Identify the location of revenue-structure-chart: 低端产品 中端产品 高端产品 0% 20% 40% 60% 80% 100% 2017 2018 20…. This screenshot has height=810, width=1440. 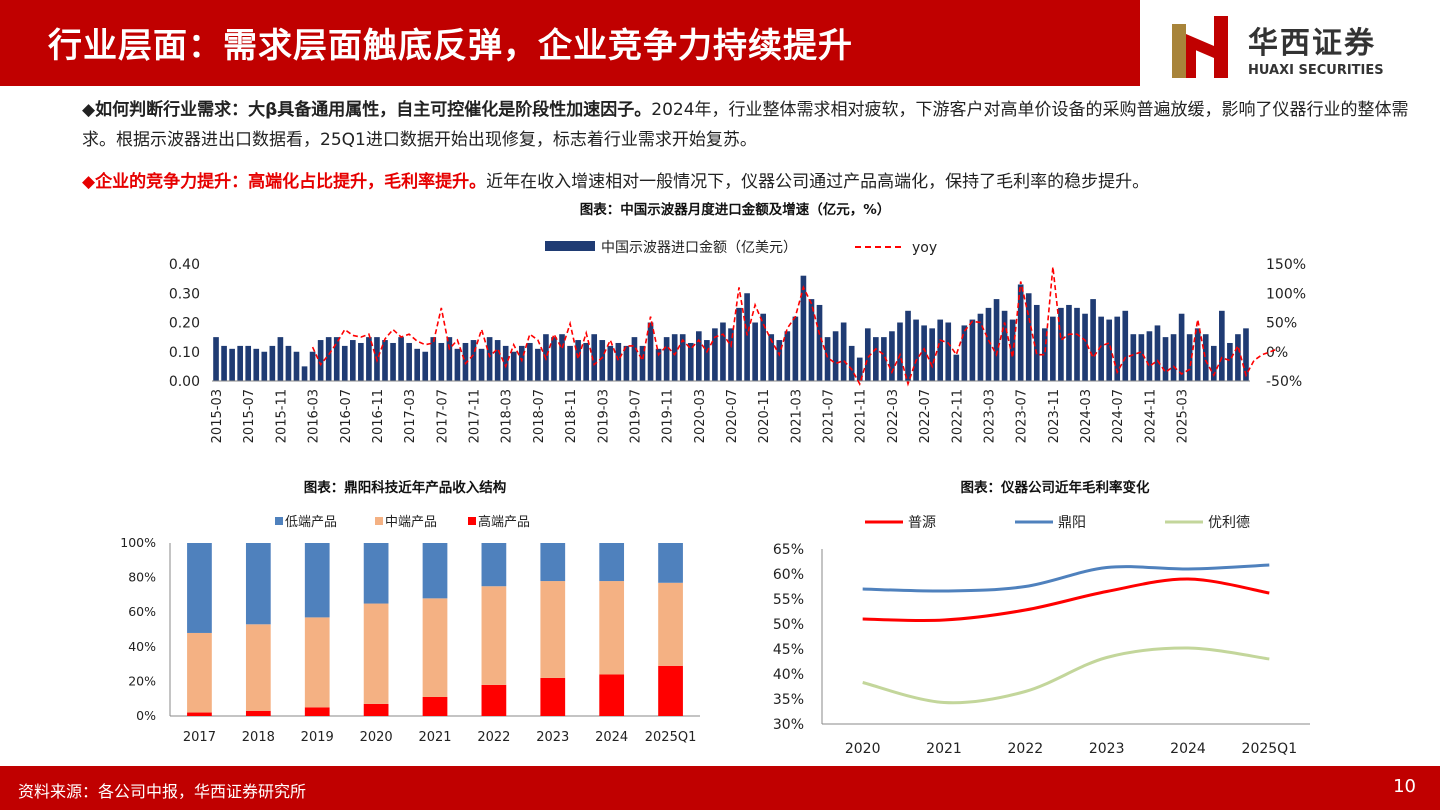
(410, 629).